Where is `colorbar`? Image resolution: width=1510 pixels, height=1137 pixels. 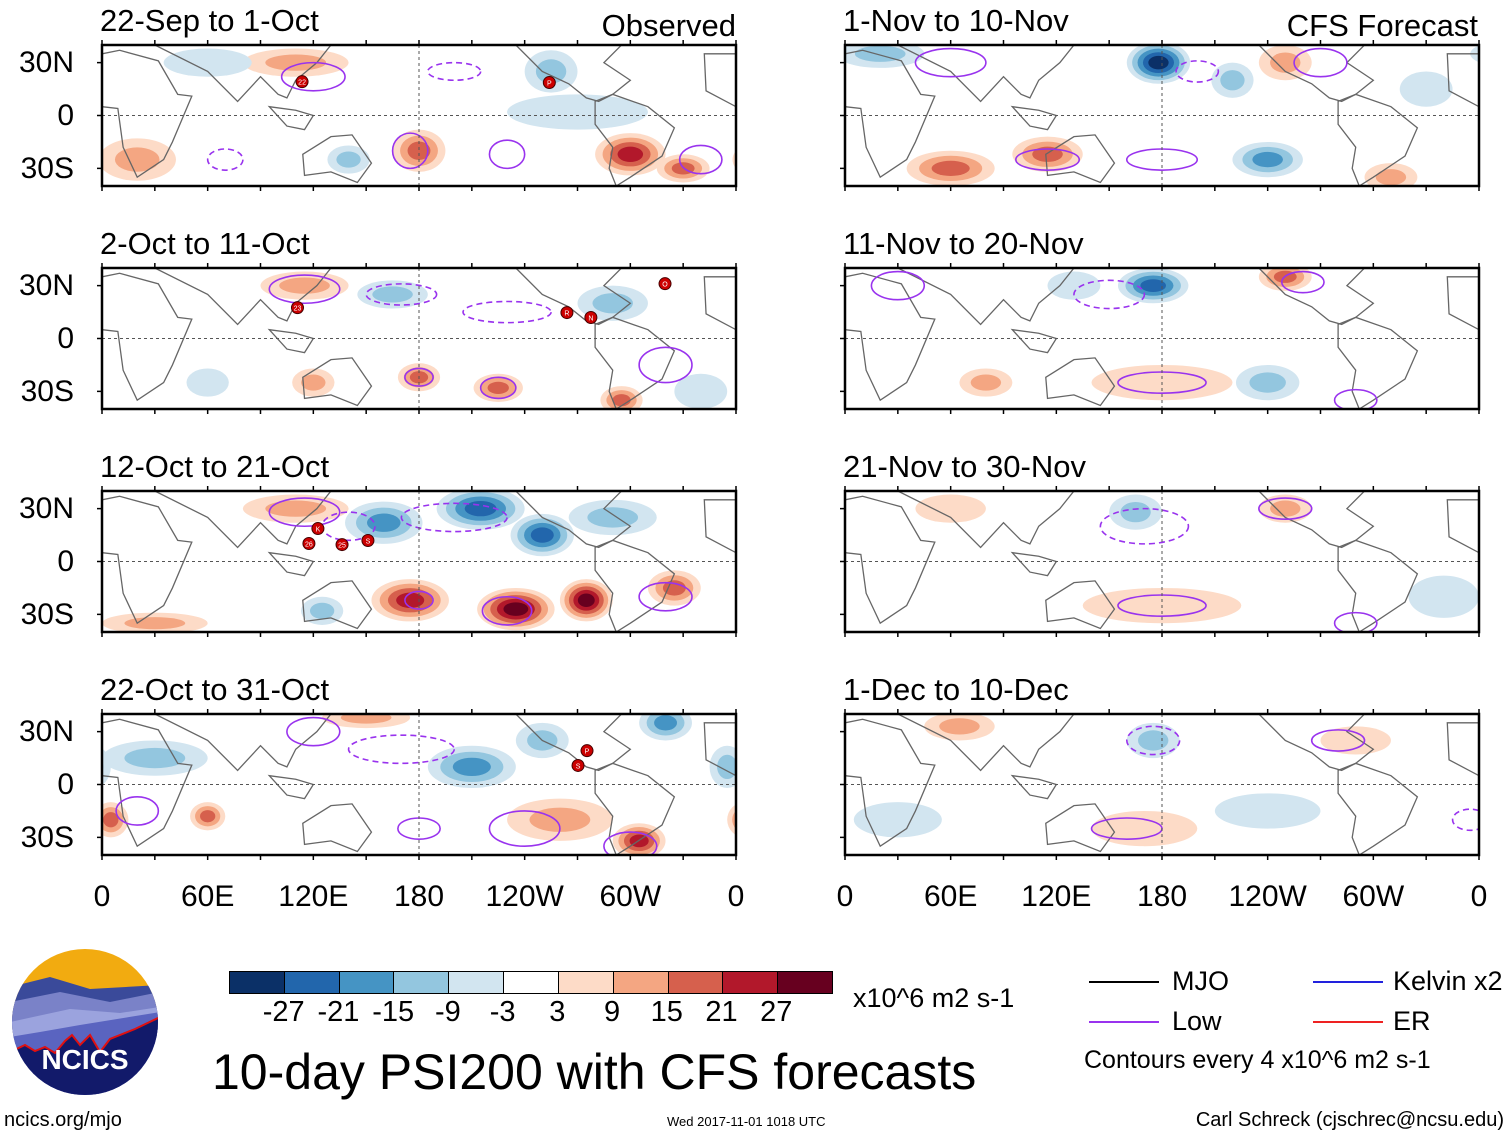 colorbar is located at coordinates (531, 982).